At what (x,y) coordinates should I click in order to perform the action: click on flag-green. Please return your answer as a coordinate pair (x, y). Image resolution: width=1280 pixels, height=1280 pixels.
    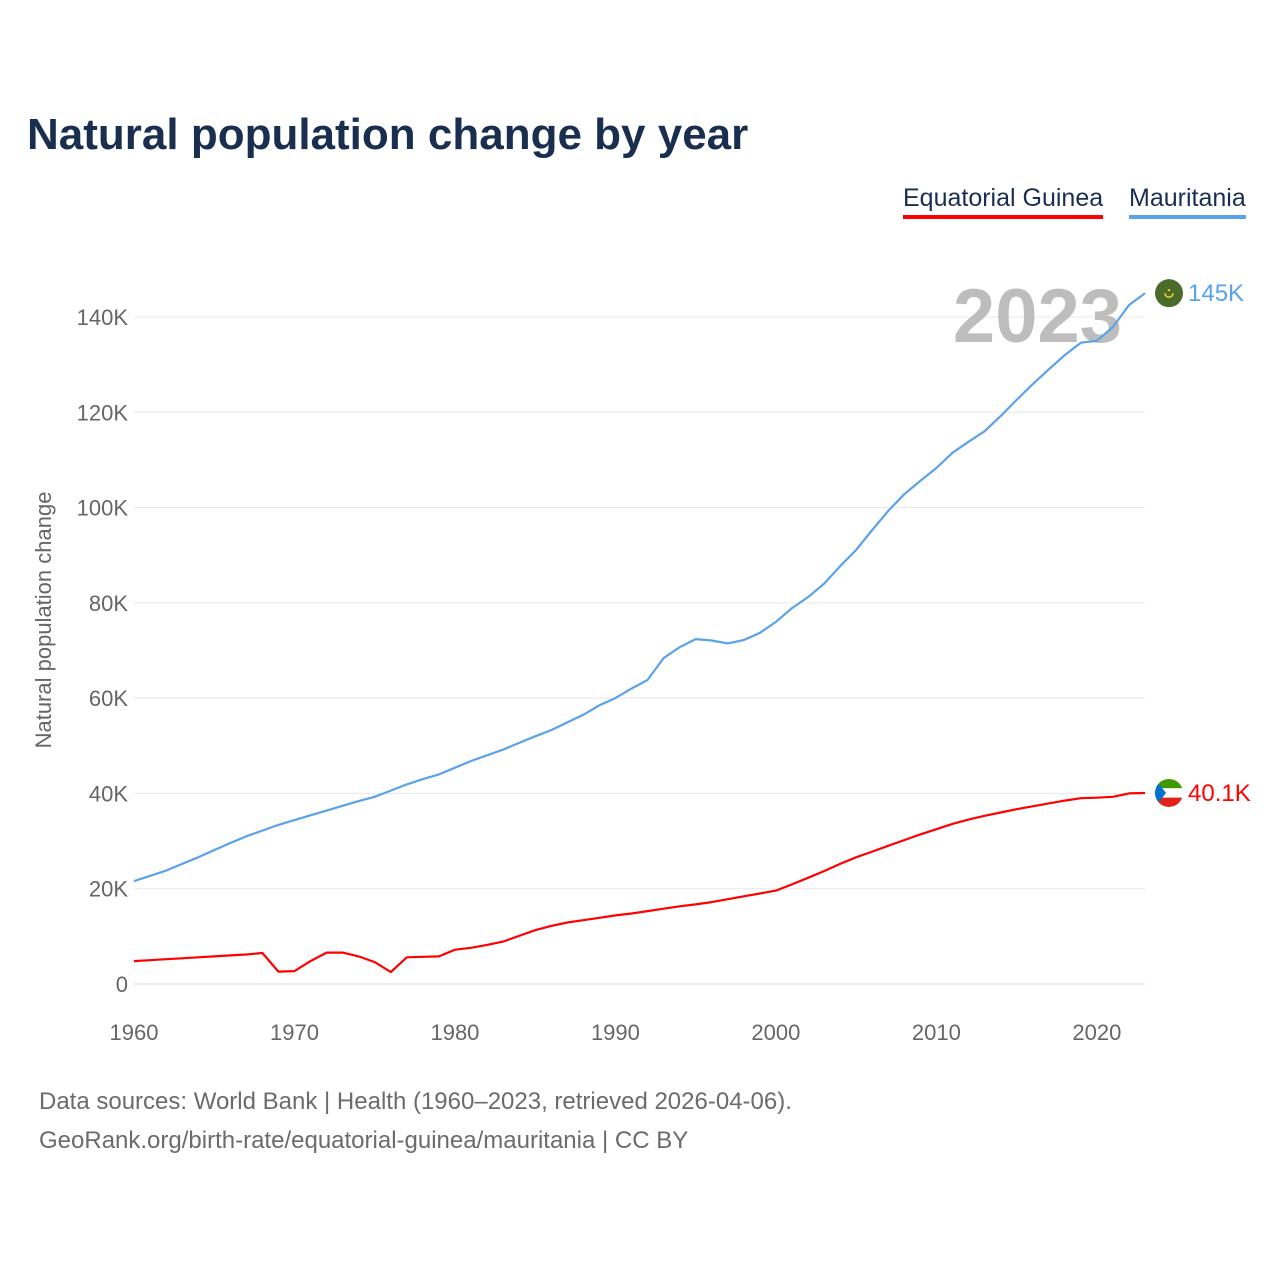
    Looking at the image, I should click on (1169, 783).